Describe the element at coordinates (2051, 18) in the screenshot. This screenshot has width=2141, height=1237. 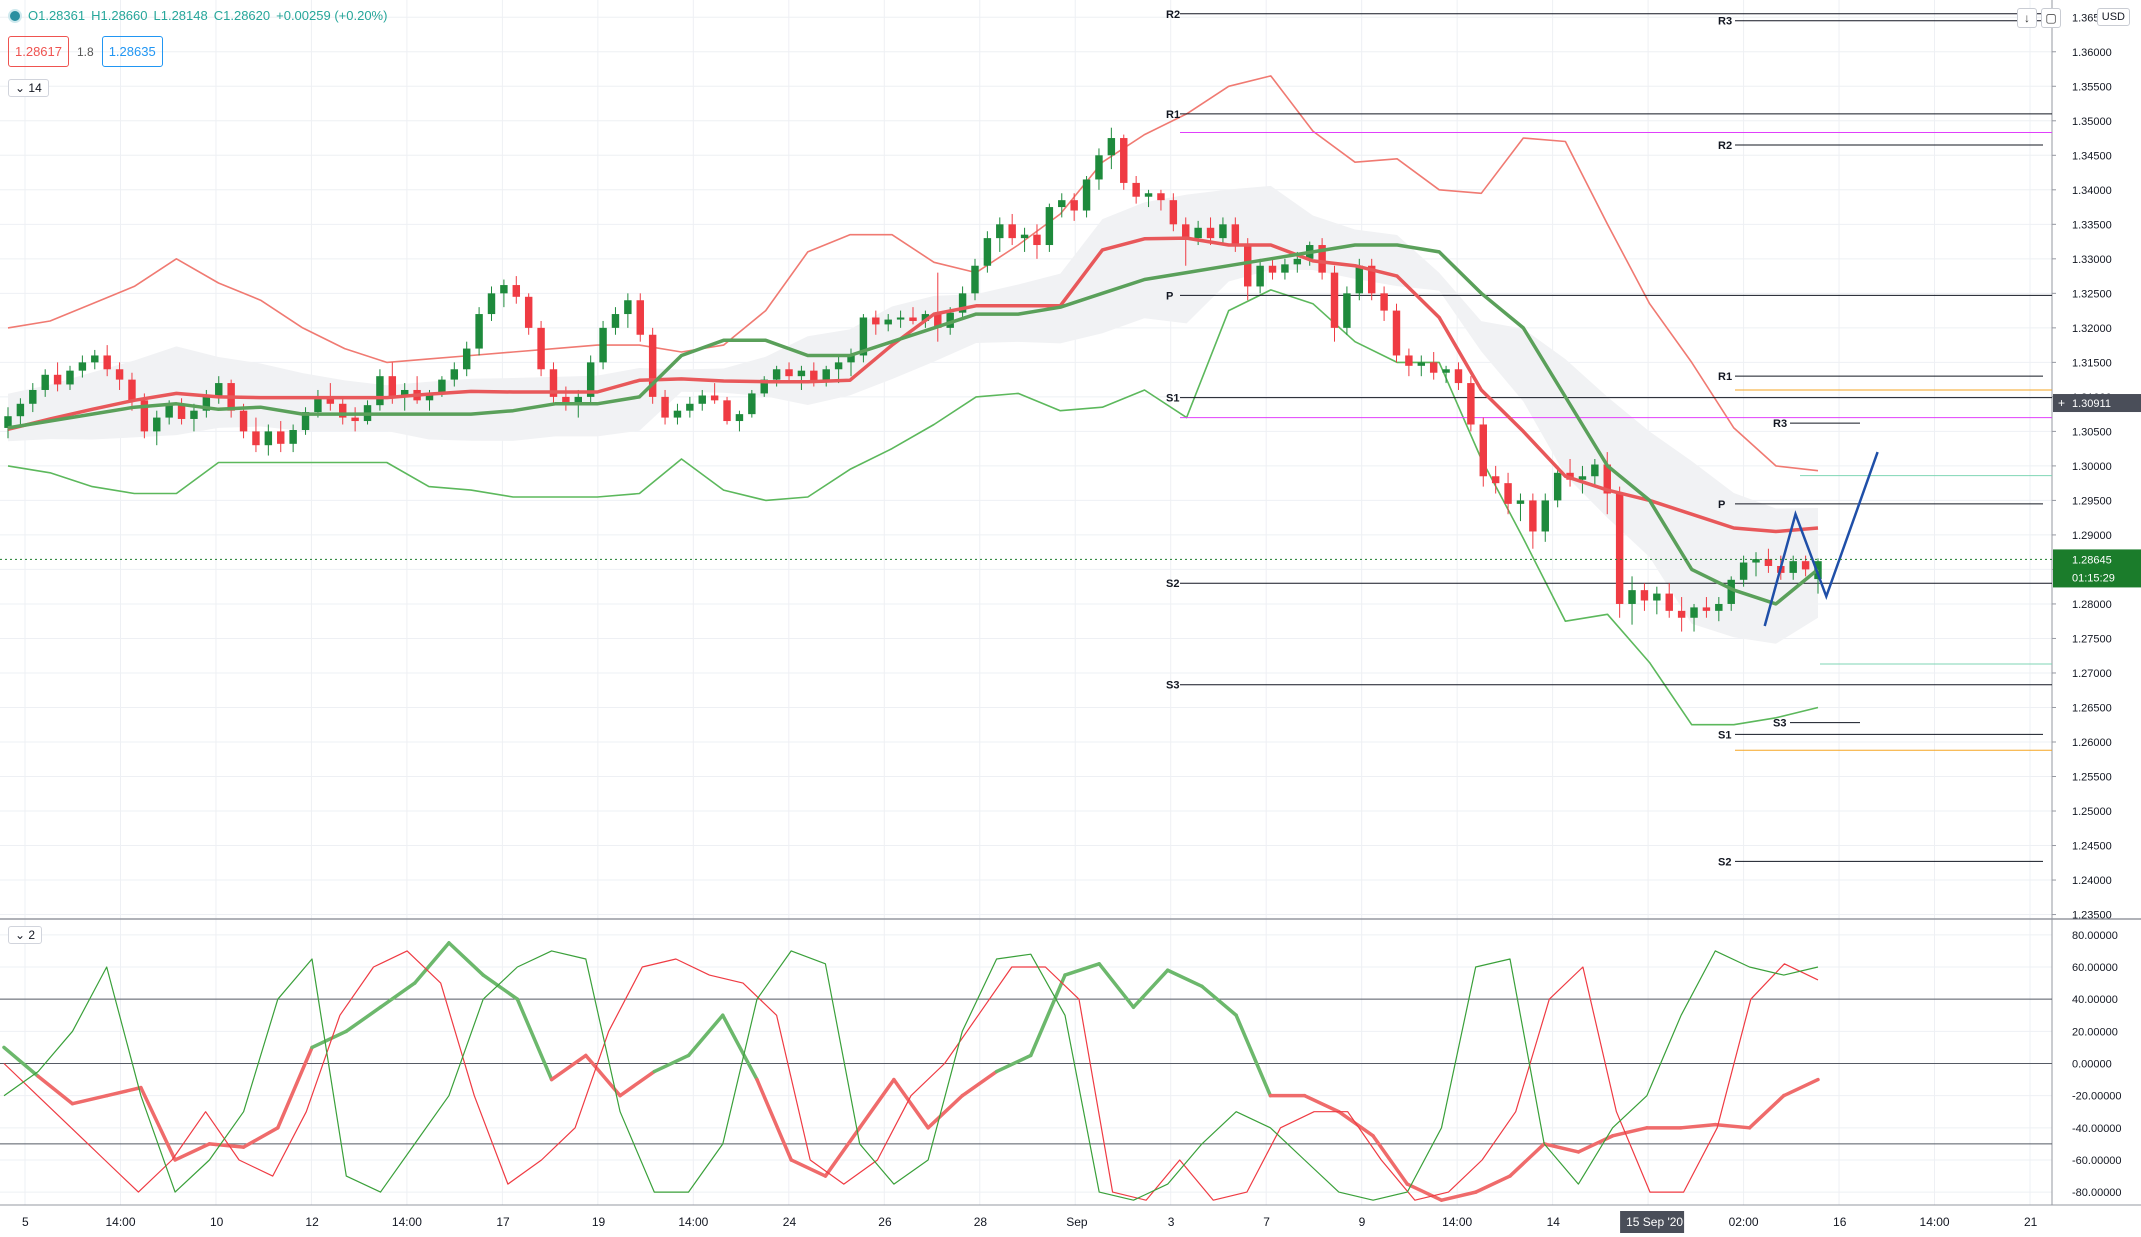
I see `maximize-pane-icon: ▢` at that location.